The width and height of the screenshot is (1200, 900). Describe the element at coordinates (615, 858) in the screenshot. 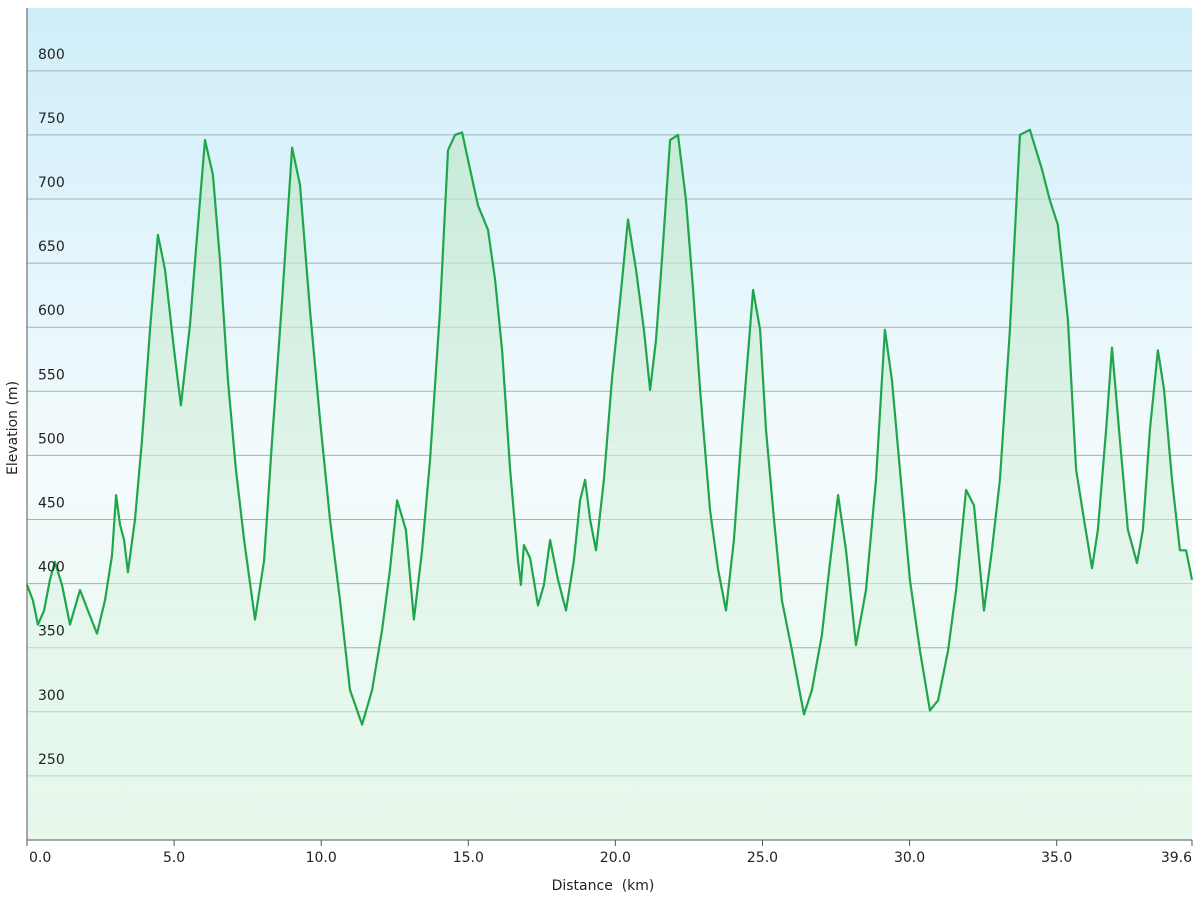

I see `x-tick-label: 20.0` at that location.